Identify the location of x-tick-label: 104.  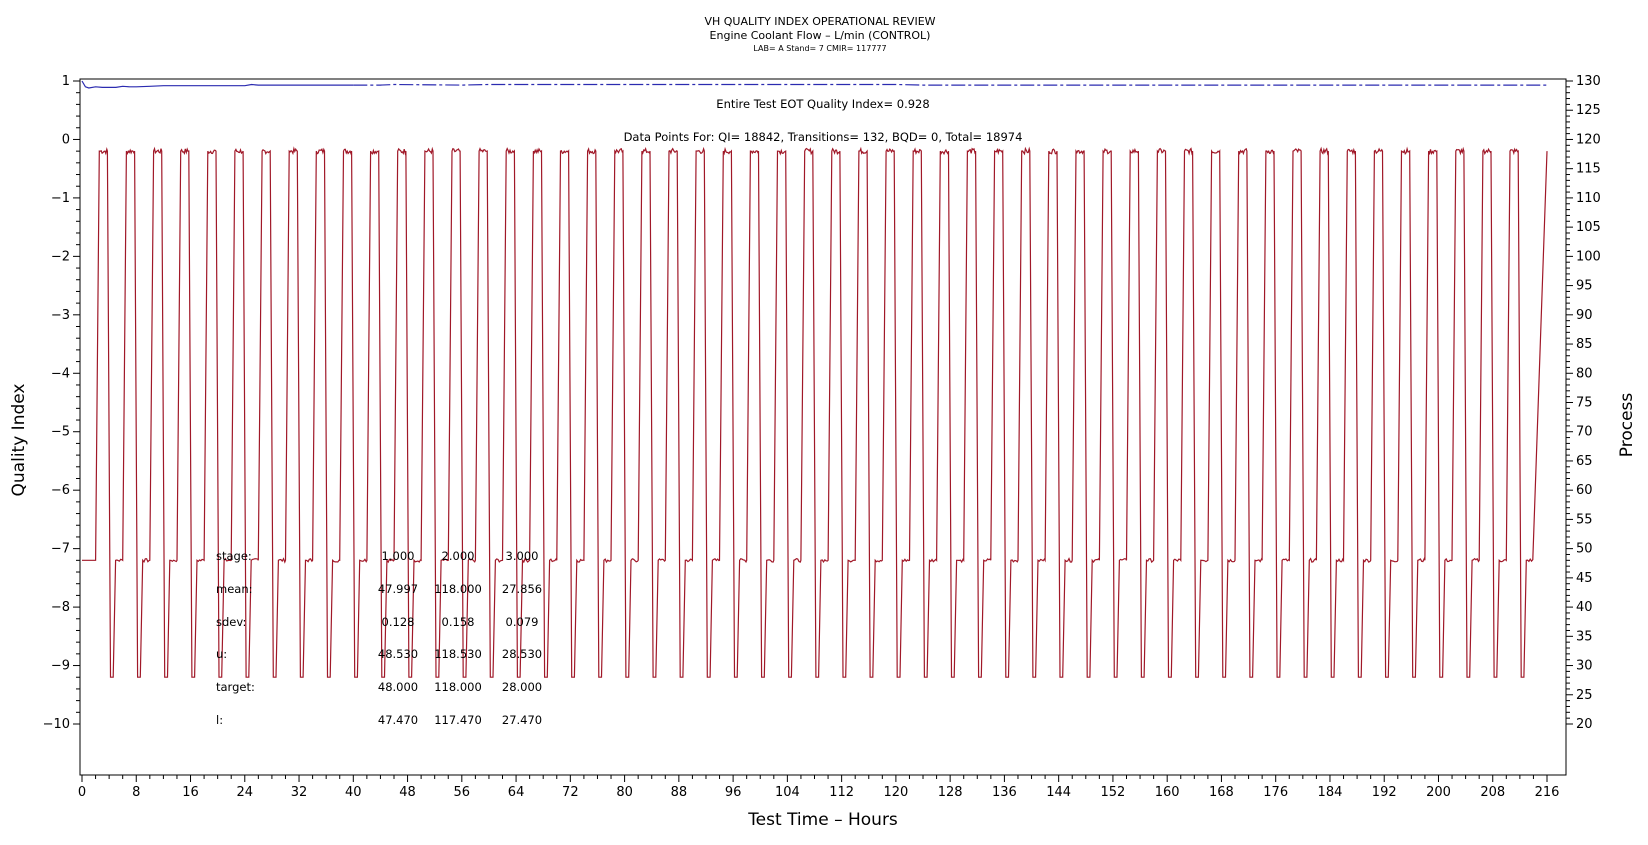
(787, 792).